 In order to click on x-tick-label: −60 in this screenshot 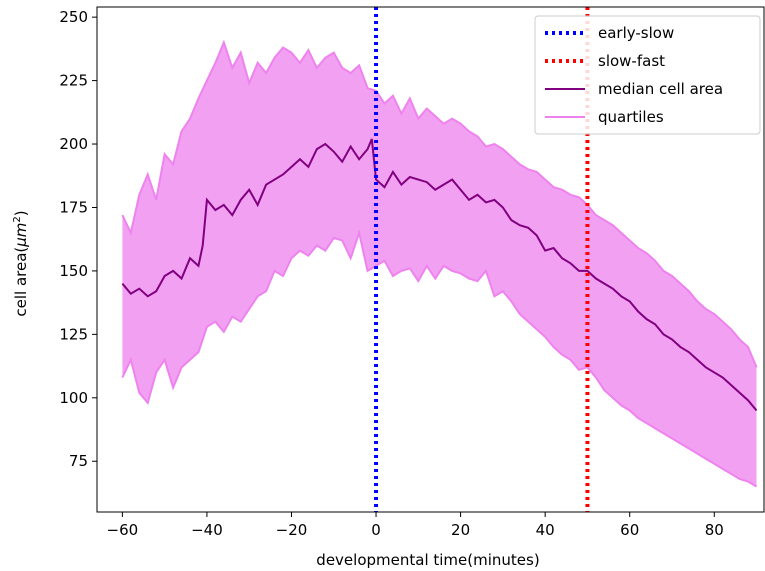, I will do `click(123, 530)`.